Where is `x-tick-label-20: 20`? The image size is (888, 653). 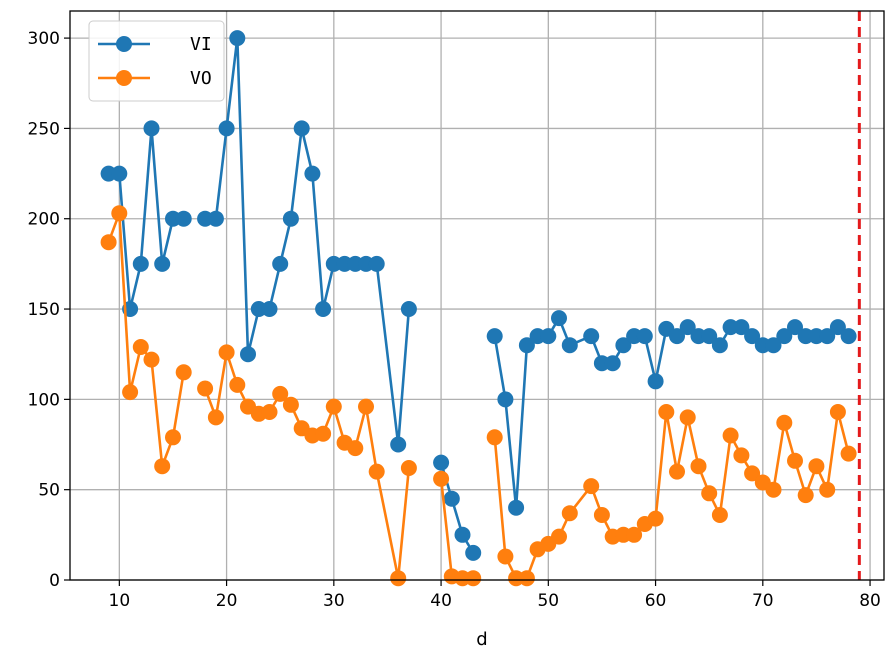
x-tick-label-20: 20 is located at coordinates (227, 601).